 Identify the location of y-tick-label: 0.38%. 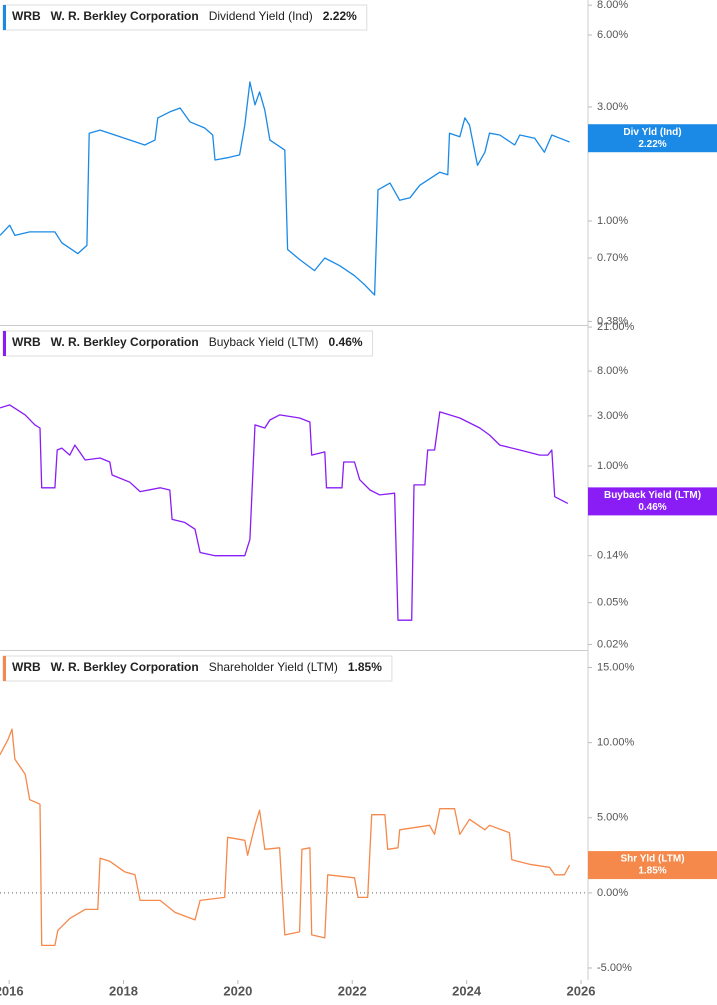
(612, 321).